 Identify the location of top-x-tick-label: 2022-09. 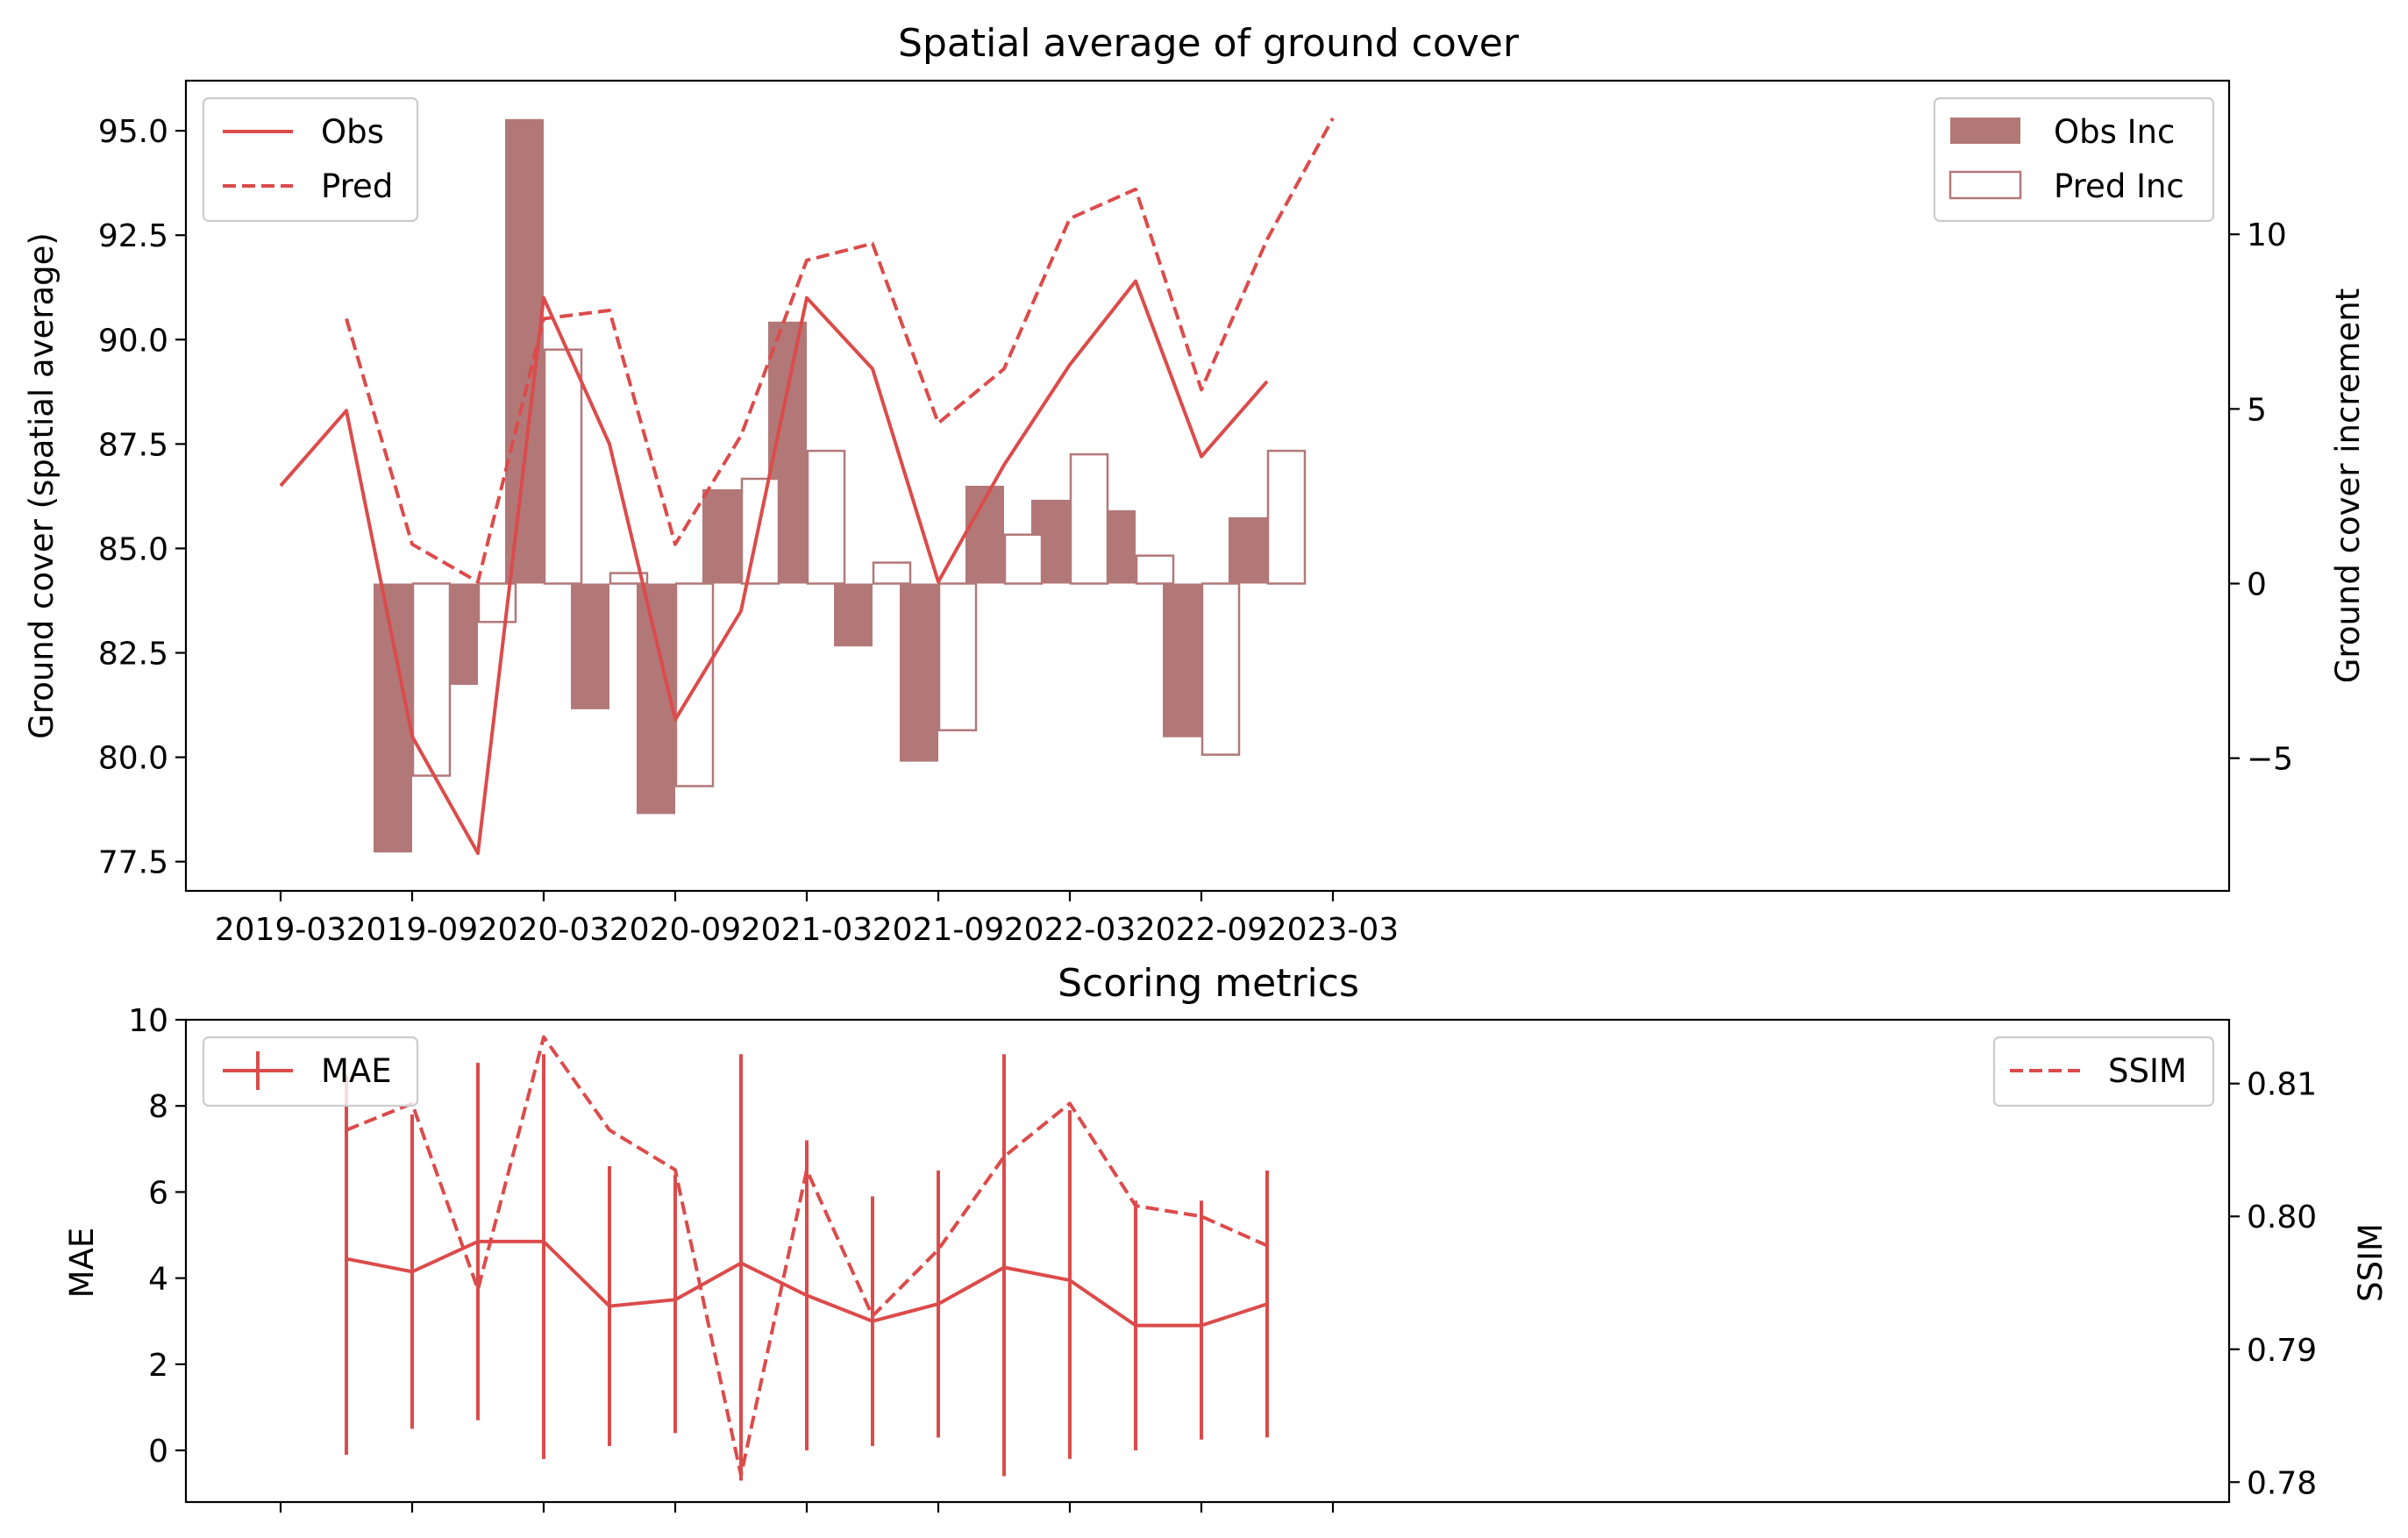
(1201, 930).